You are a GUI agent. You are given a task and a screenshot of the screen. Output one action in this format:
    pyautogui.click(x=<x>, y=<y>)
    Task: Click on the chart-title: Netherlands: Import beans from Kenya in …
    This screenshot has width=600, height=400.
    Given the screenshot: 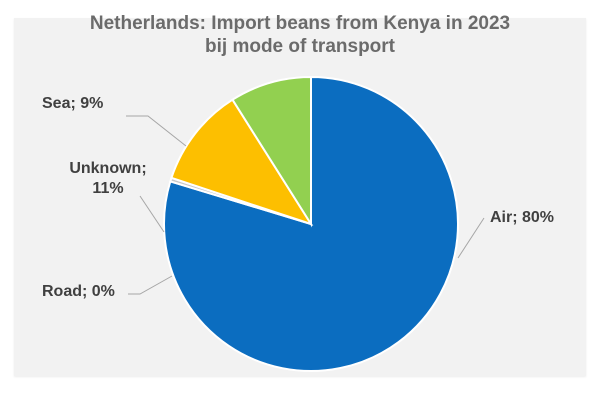 What is the action you would take?
    pyautogui.click(x=300, y=35)
    